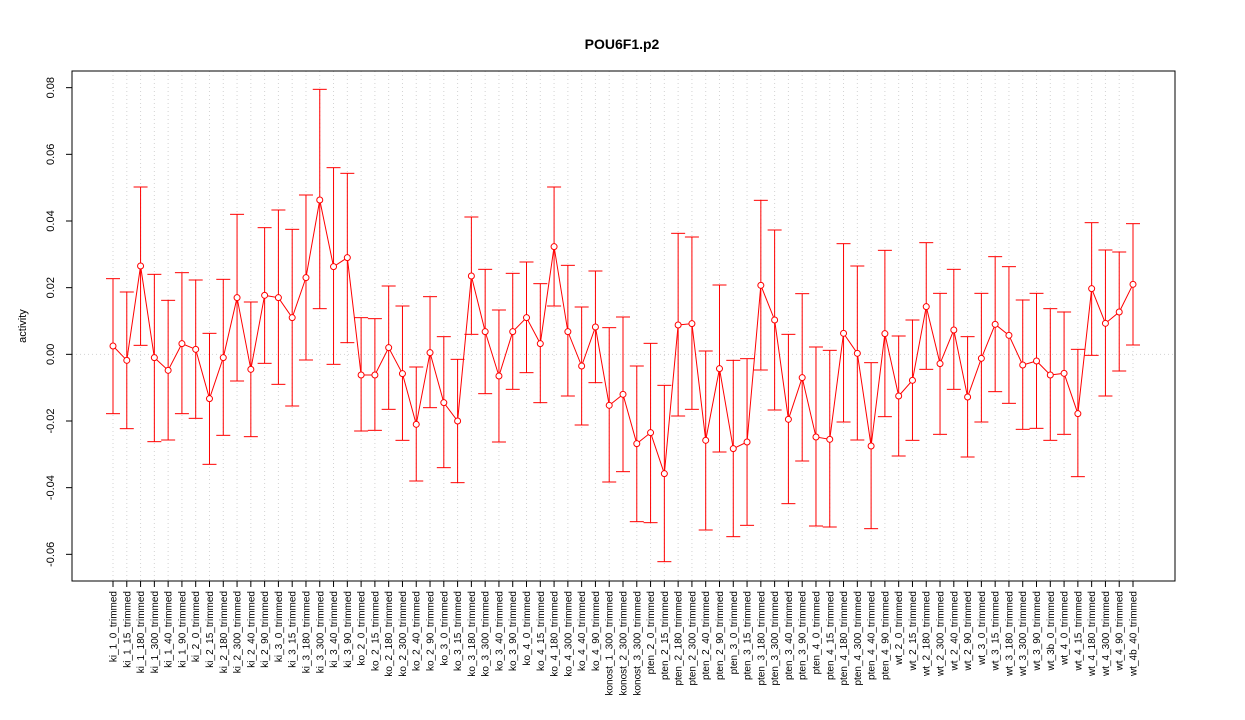  I want to click on x-tick-label: wt_4_180_trimmed, so click(1092, 634).